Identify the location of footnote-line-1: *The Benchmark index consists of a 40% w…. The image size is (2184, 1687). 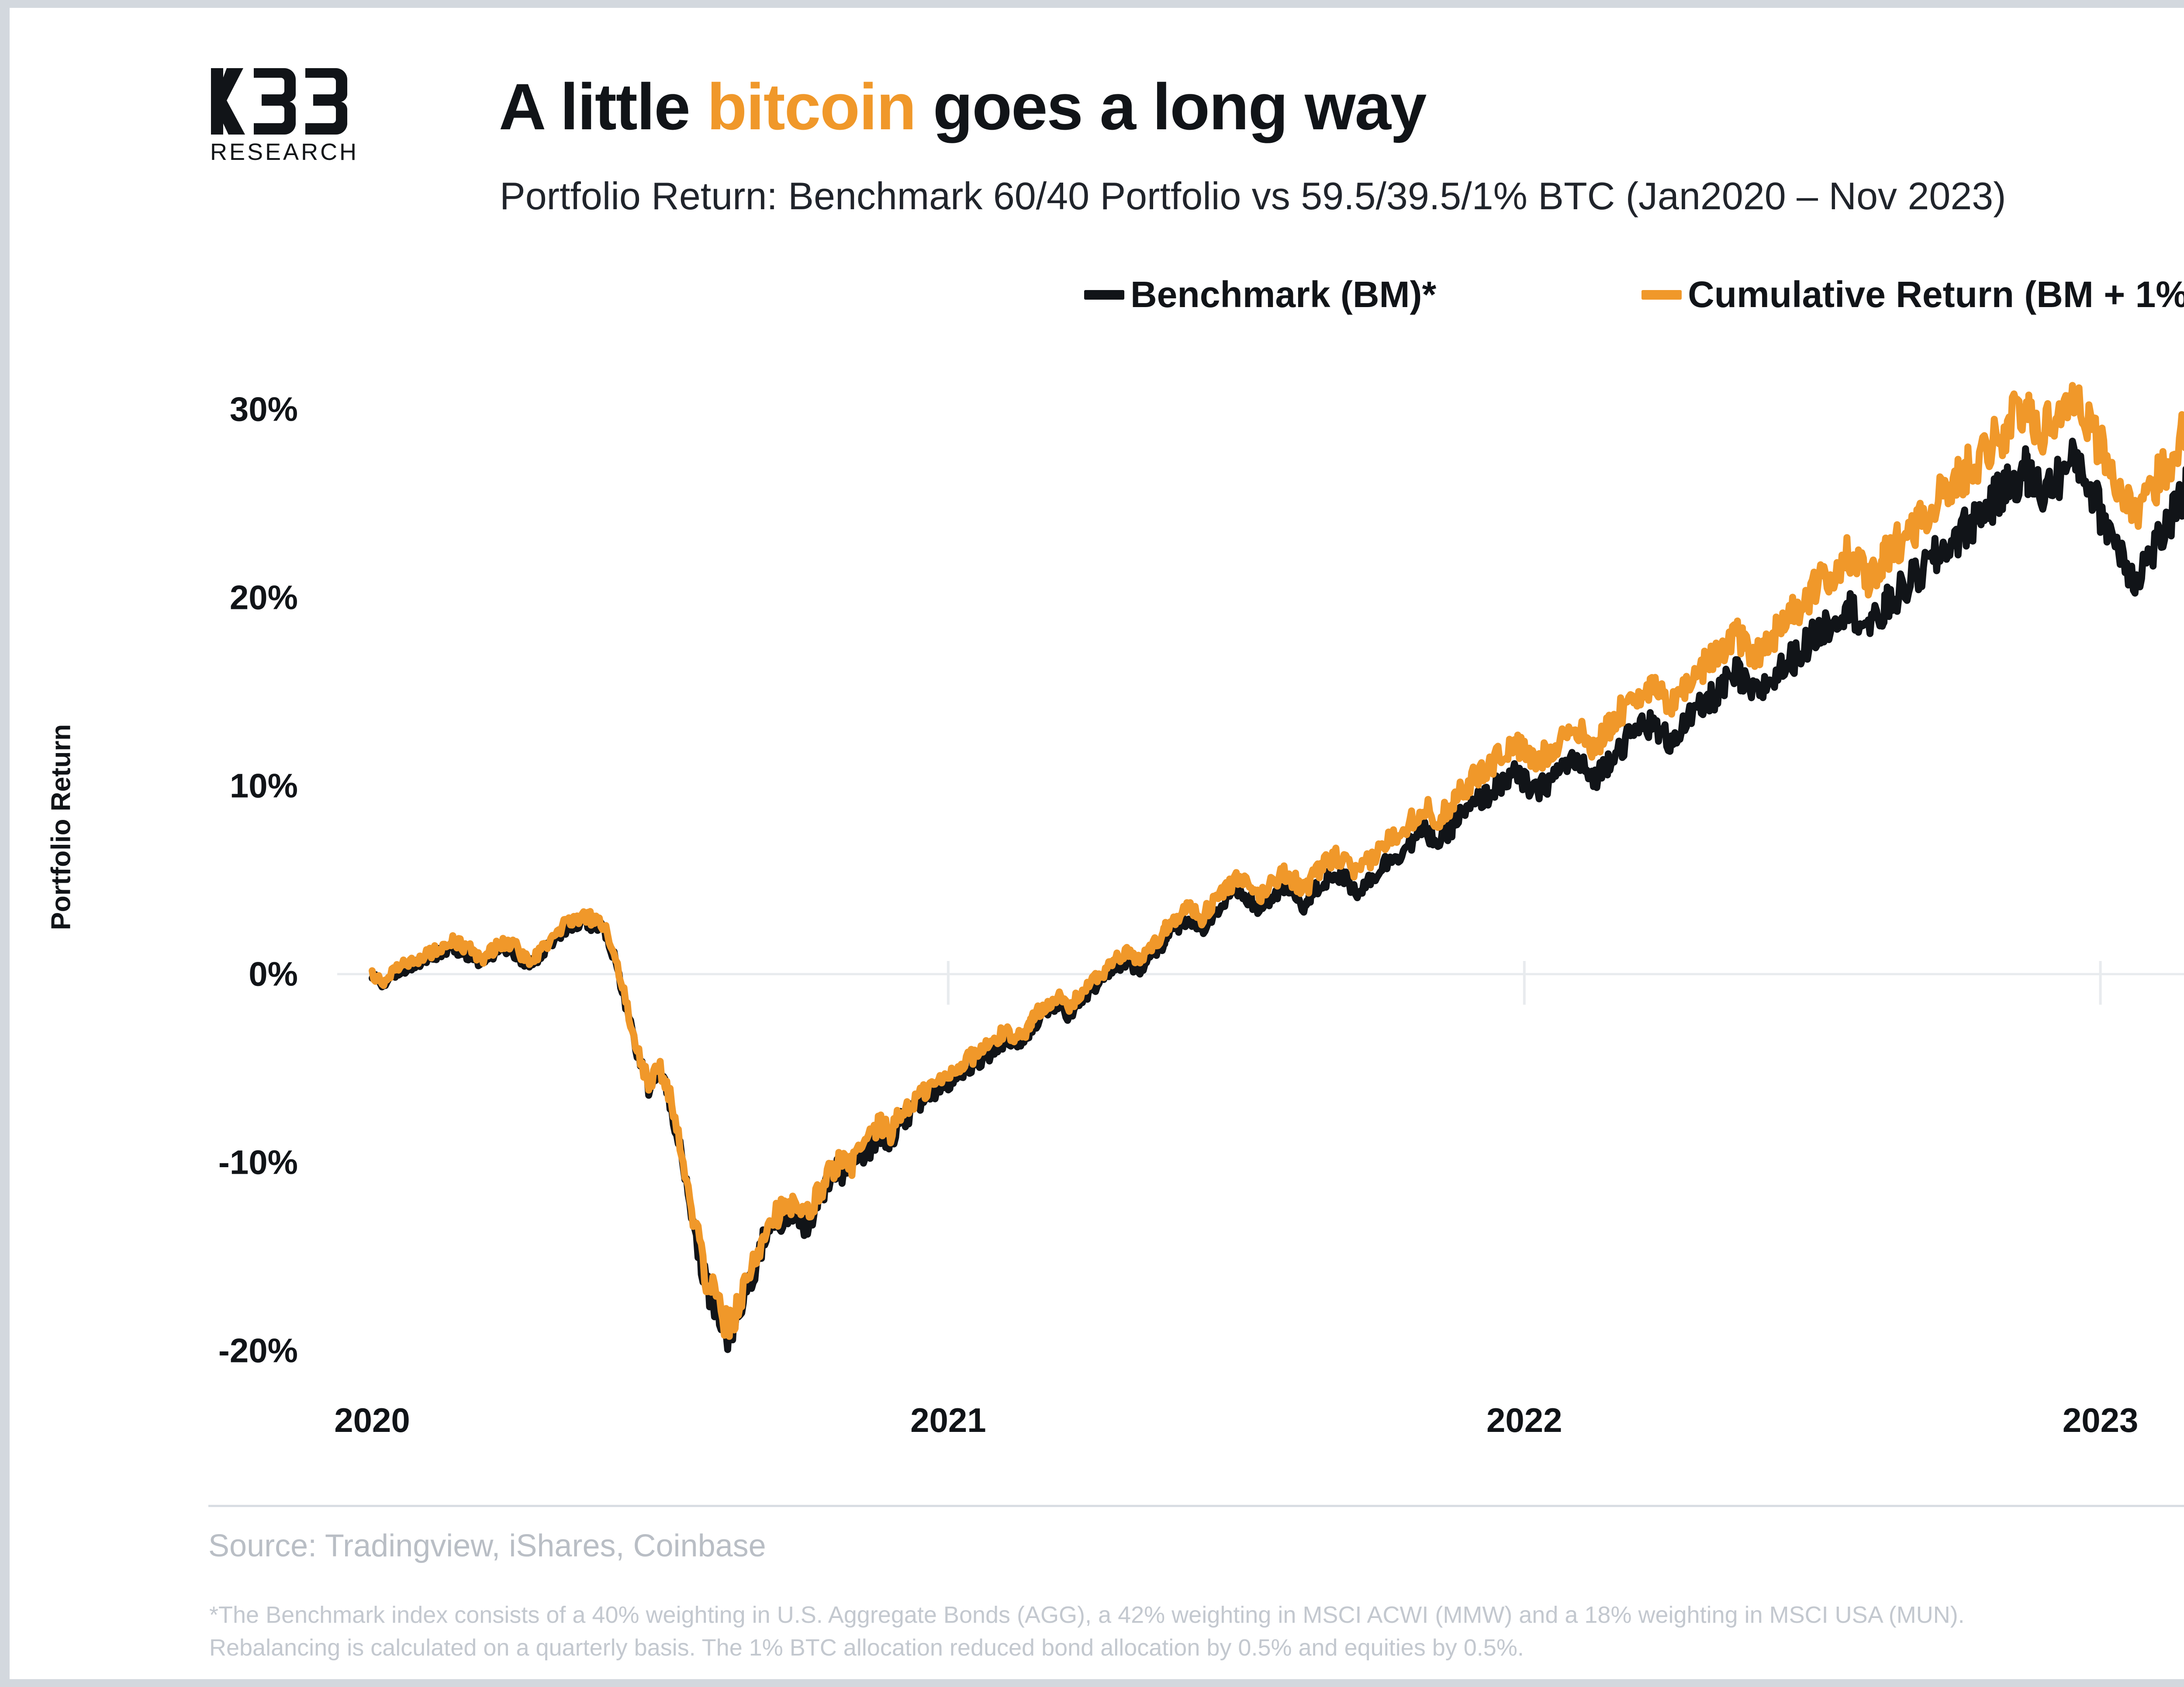
(1087, 1615).